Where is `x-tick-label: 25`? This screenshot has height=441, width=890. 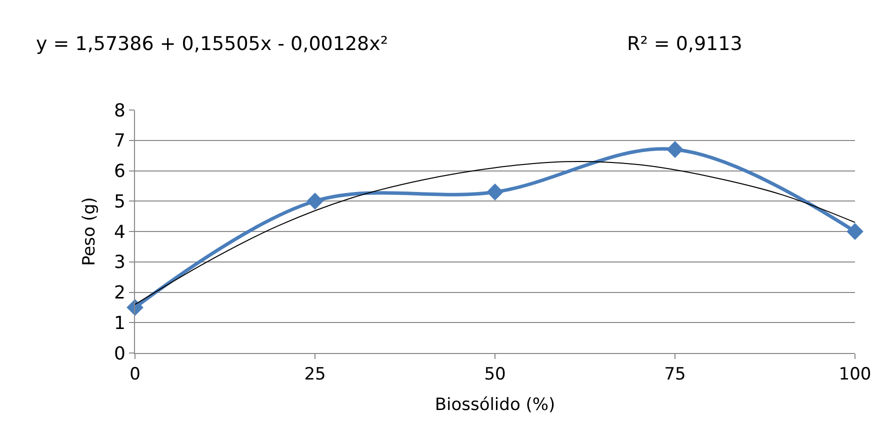
x-tick-label: 25 is located at coordinates (315, 374).